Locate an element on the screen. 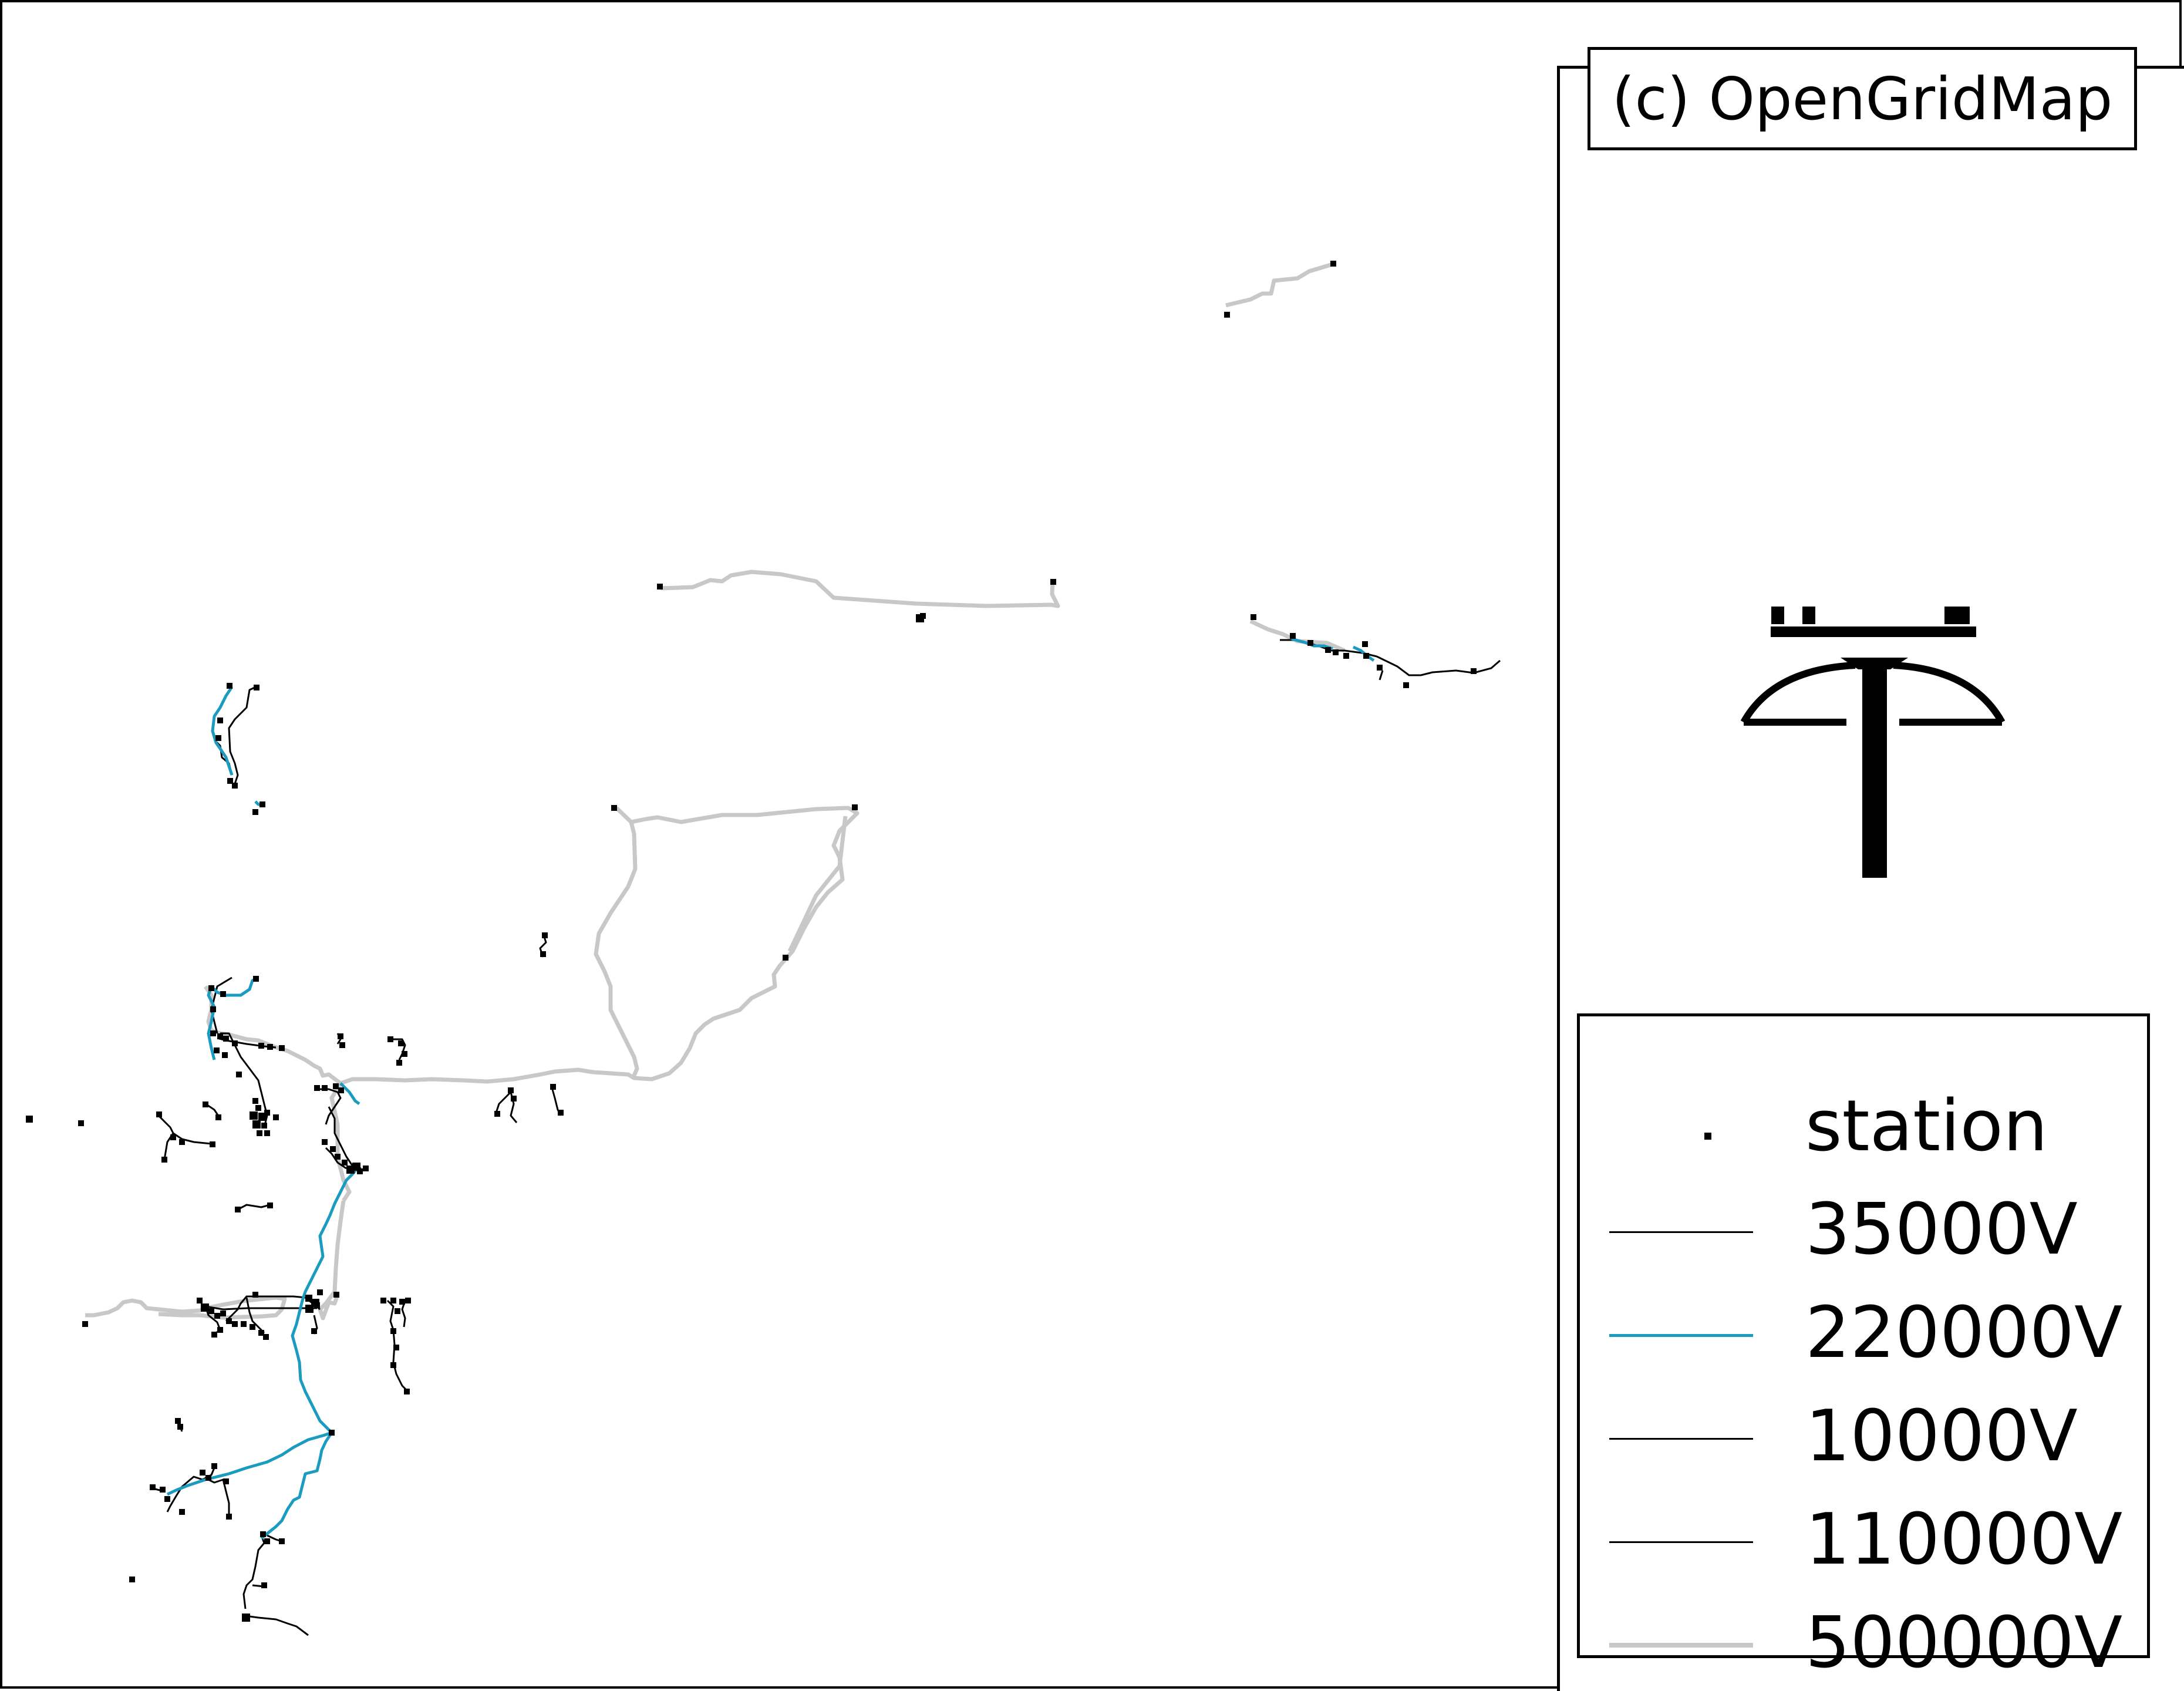 The height and width of the screenshot is (1691, 2184). legend-entry-station: station is located at coordinates (1863, 1126).